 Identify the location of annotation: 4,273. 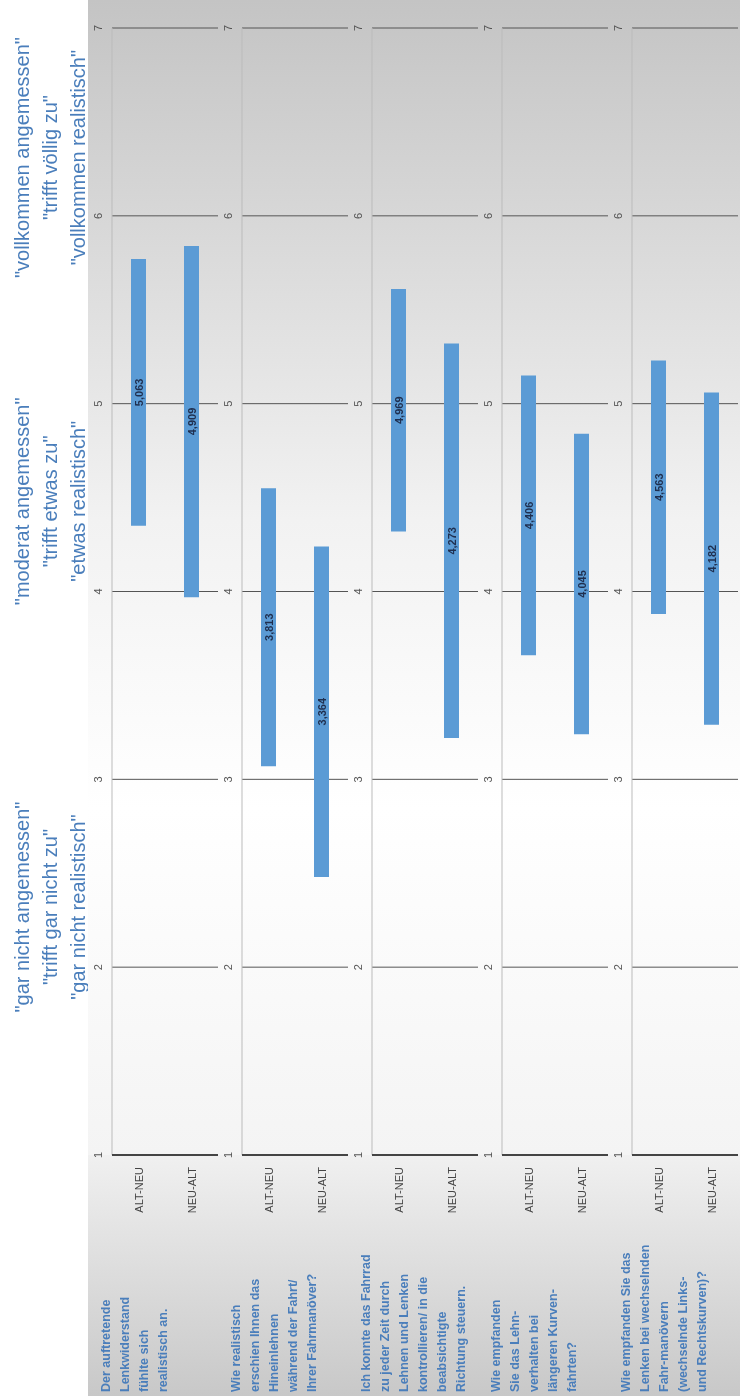
(451, 541).